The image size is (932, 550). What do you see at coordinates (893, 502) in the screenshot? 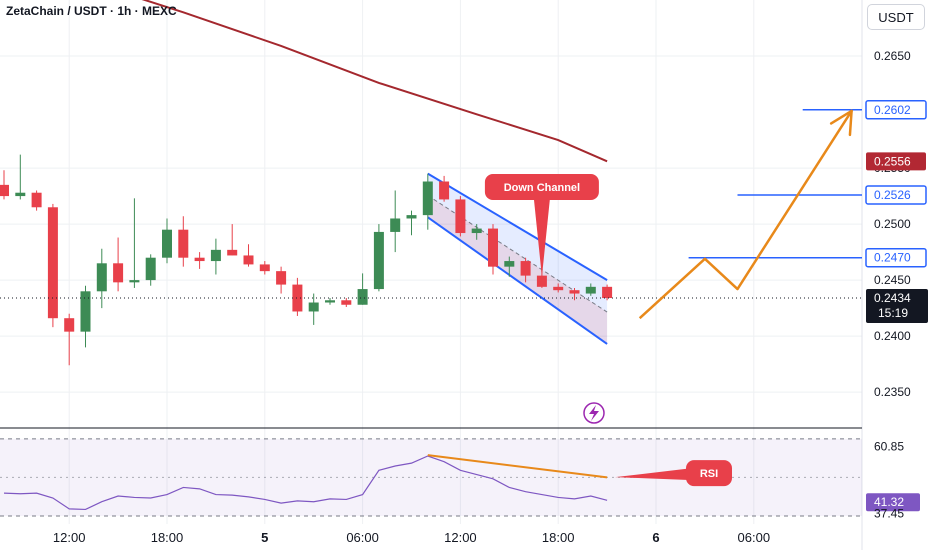
I see `rsi-value-box` at bounding box center [893, 502].